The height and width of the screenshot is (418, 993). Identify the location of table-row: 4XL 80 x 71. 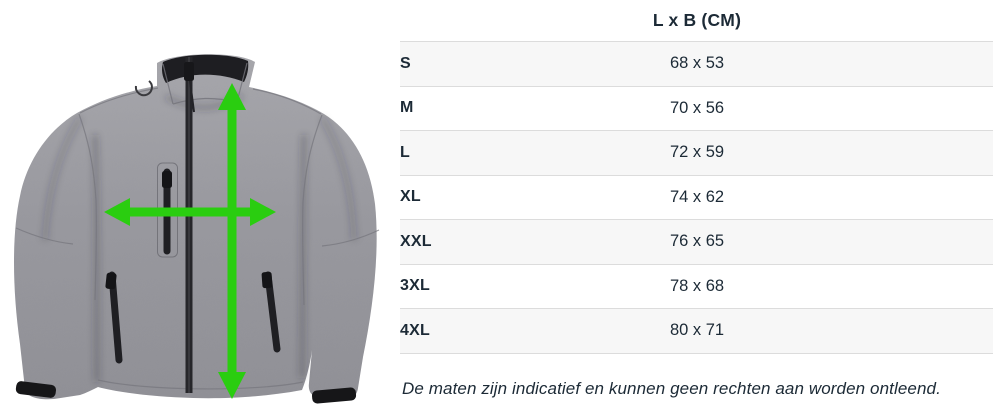
(696, 330).